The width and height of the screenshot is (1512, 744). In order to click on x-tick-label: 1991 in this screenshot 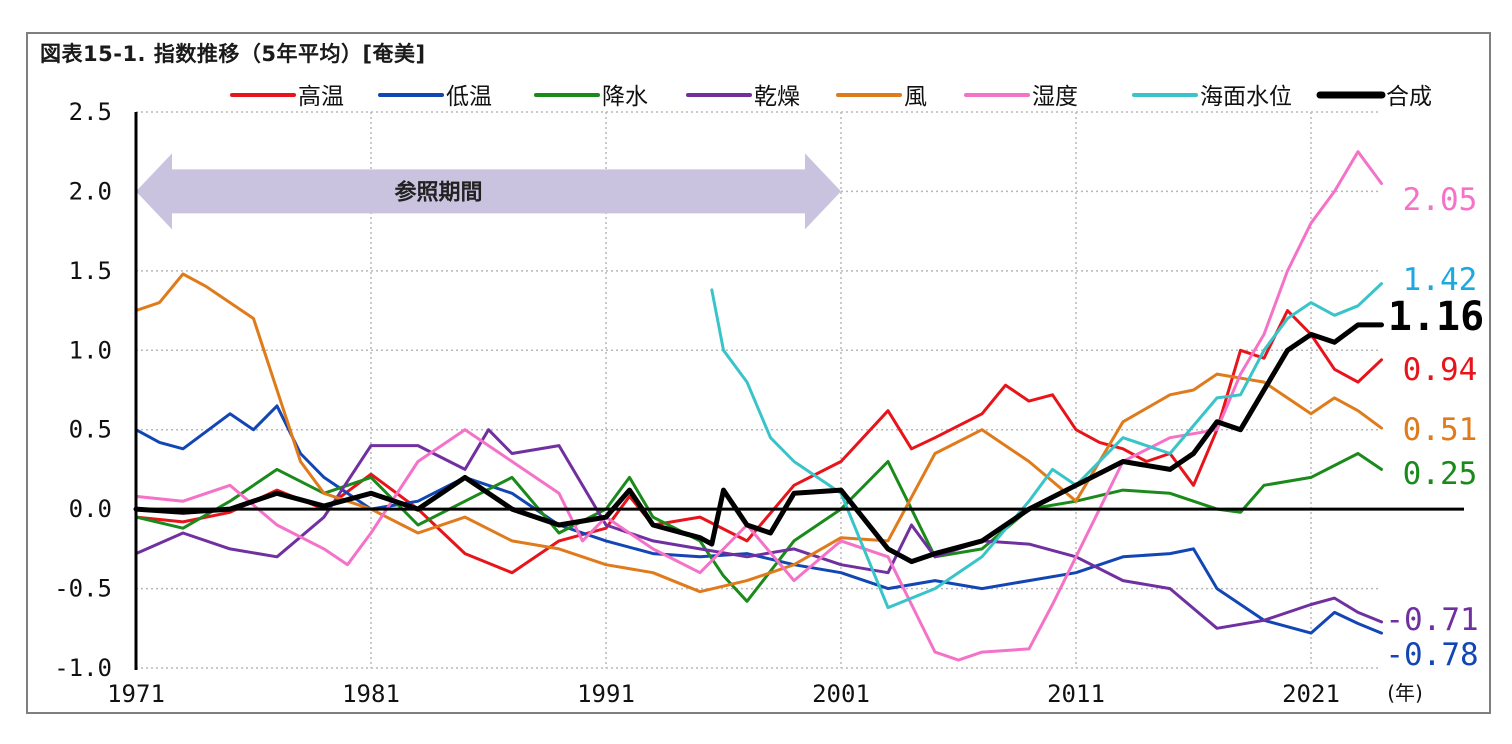, I will do `click(606, 694)`.